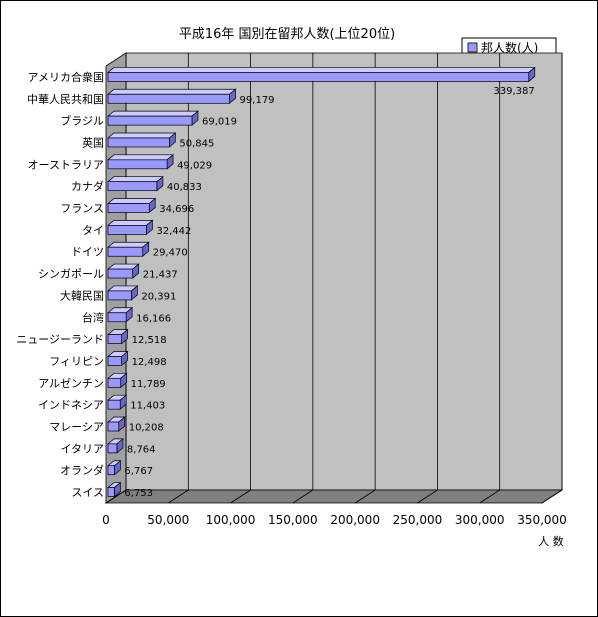 This screenshot has height=617, width=598. What do you see at coordinates (355, 520) in the screenshot?
I see `x-tick-label: 200,000` at bounding box center [355, 520].